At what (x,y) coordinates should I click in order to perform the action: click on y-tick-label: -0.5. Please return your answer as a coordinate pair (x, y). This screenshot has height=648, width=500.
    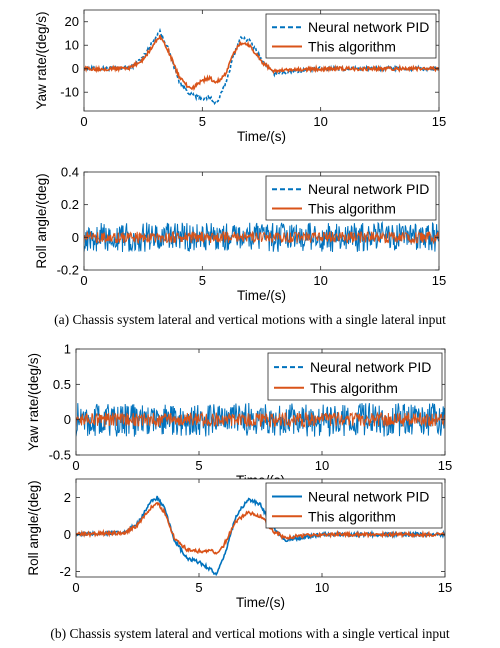
    Looking at the image, I should click on (60, 455).